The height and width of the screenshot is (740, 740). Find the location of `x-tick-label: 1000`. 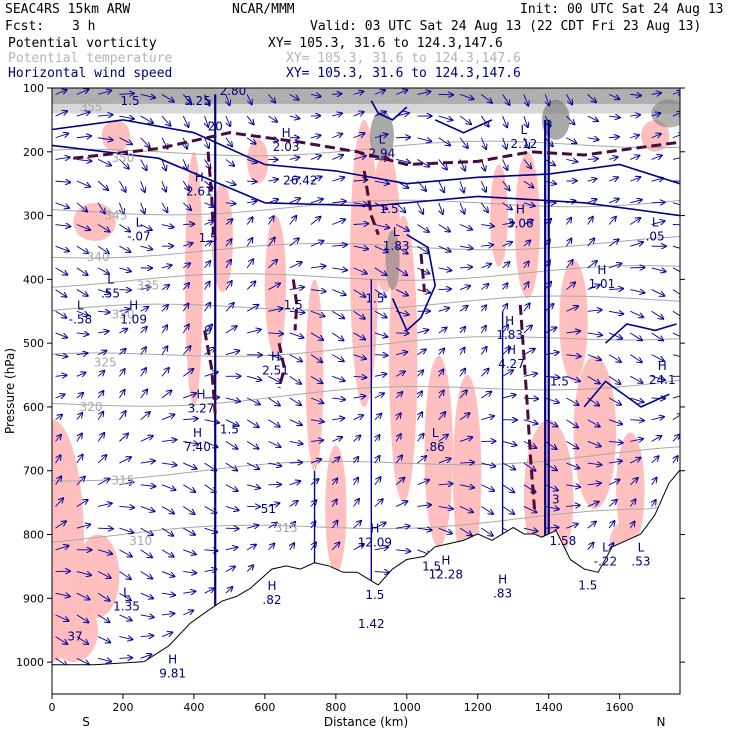

x-tick-label: 1000 is located at coordinates (407, 707).